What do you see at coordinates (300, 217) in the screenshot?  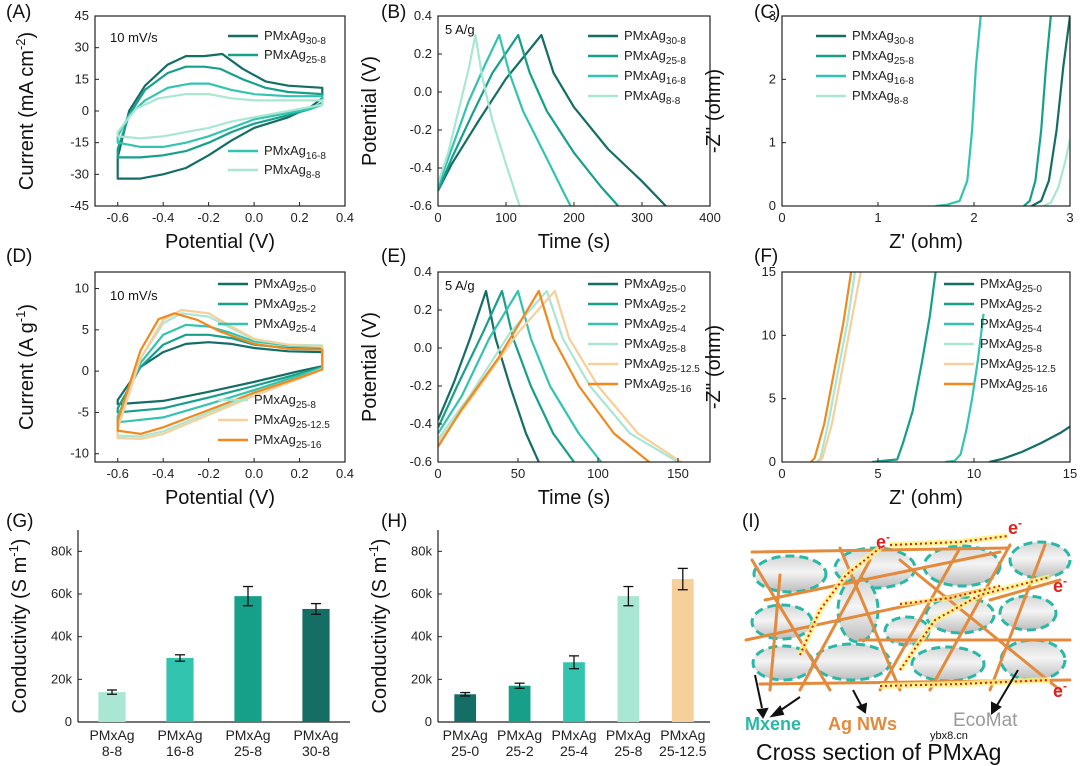 I see `x-tick-label: 0.2` at bounding box center [300, 217].